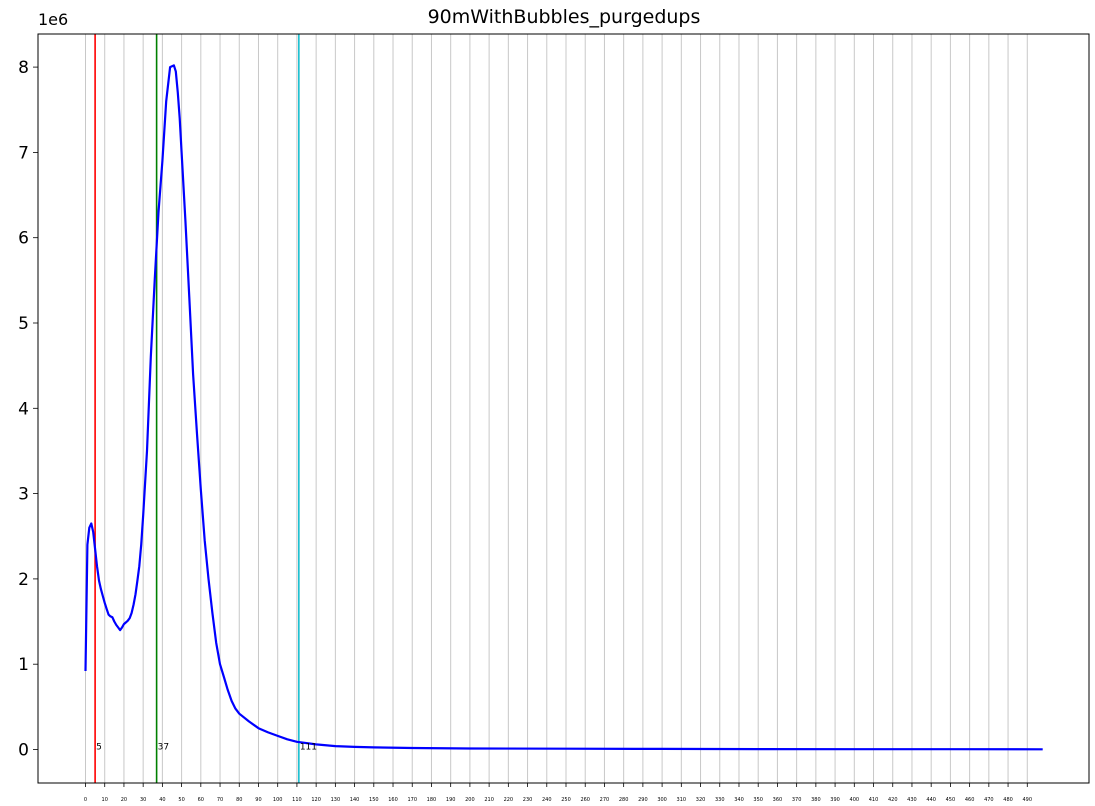  Describe the element at coordinates (258, 800) in the screenshot. I see `x-tick-label: 90` at that location.